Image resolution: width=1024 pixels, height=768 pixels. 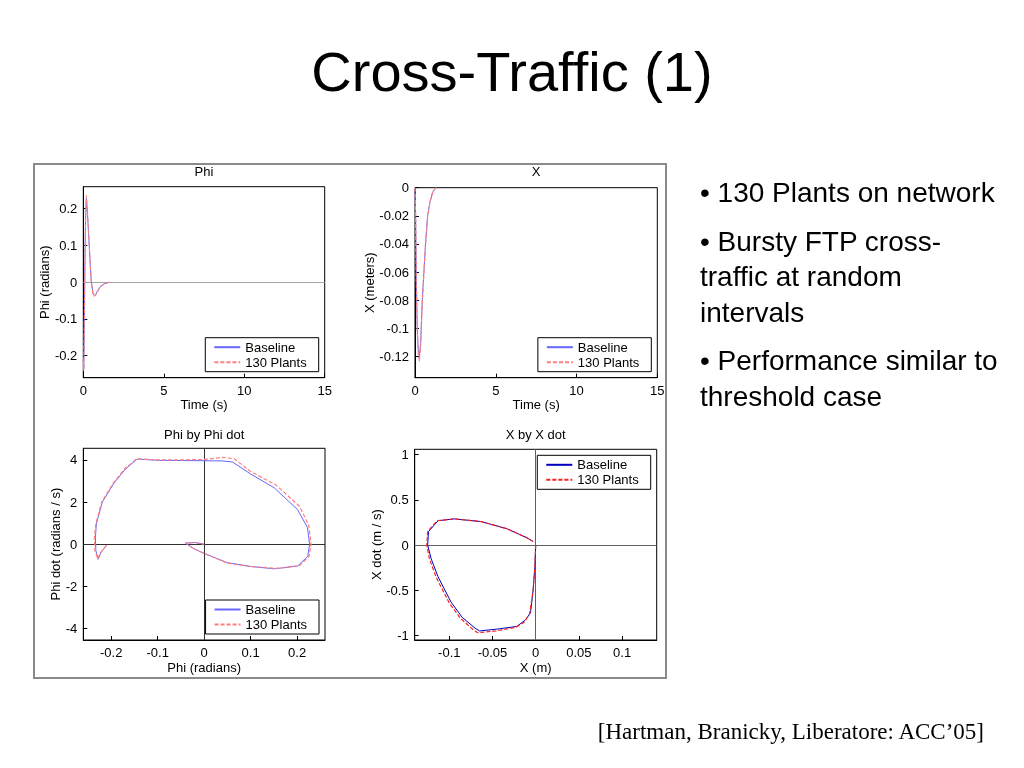 What do you see at coordinates (377, 545) in the screenshot?
I see `y-axis-title: X dot (m / s)` at bounding box center [377, 545].